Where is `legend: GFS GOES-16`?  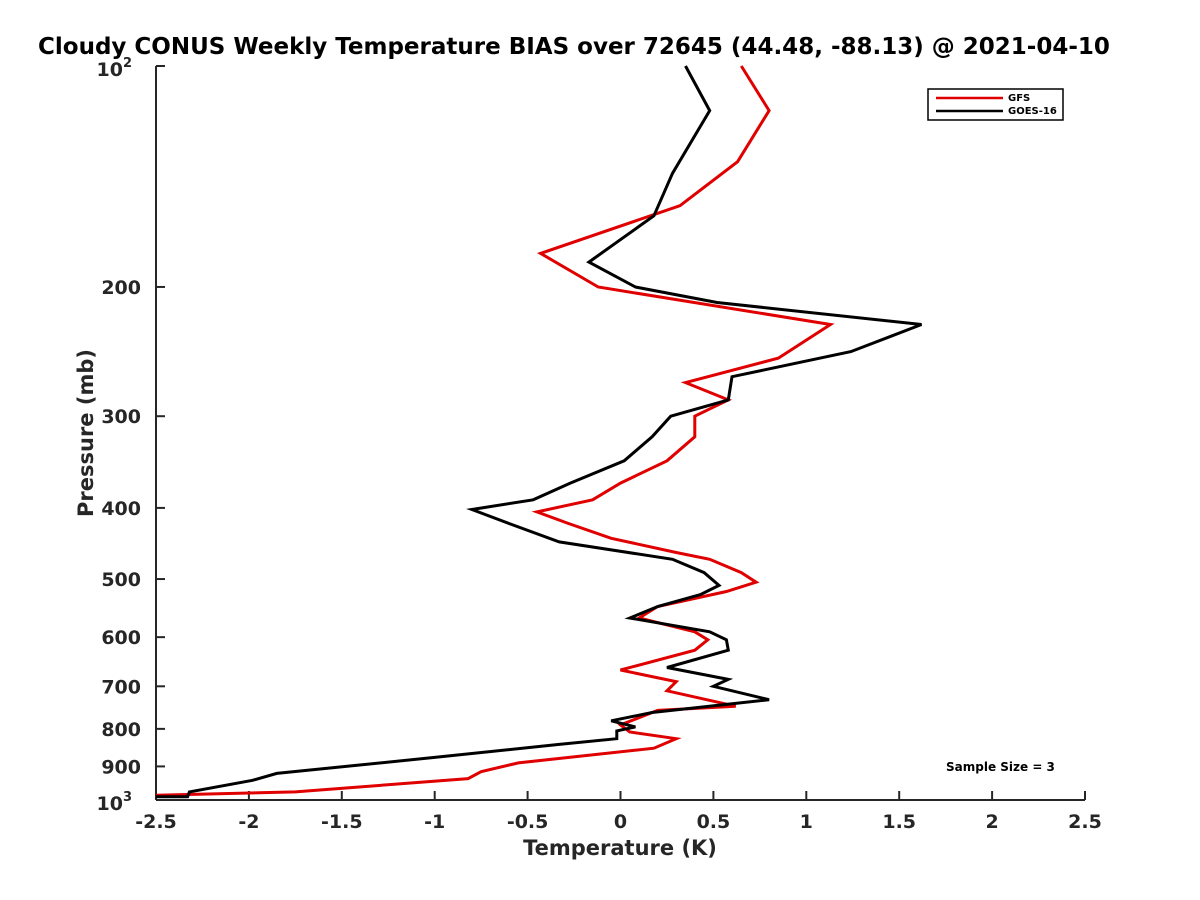
legend: GFS GOES-16 is located at coordinates (995, 104).